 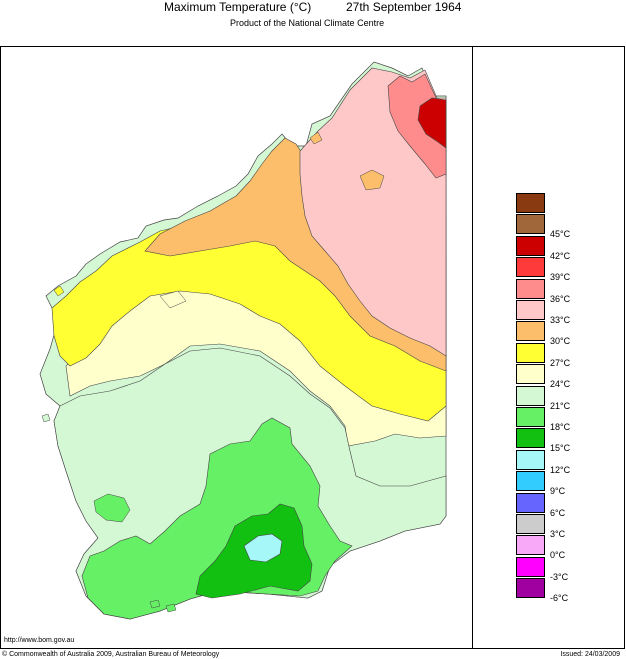 I want to click on footer-issued: Issued: 24/03/2009, so click(x=590, y=654).